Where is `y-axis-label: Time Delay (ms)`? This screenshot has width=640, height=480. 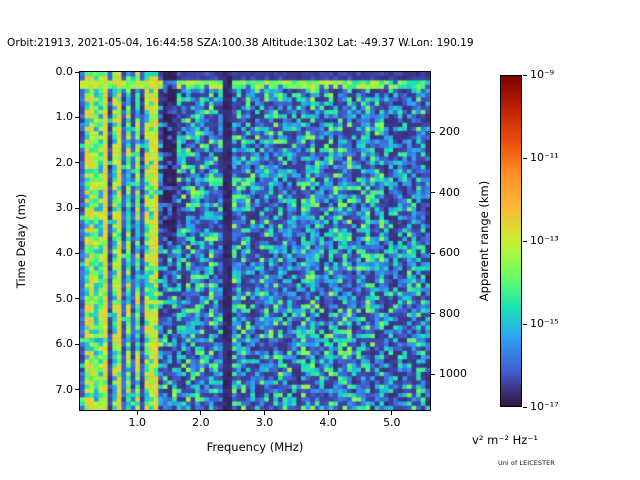
y-axis-label: Time Delay (ms) is located at coordinates (21, 241).